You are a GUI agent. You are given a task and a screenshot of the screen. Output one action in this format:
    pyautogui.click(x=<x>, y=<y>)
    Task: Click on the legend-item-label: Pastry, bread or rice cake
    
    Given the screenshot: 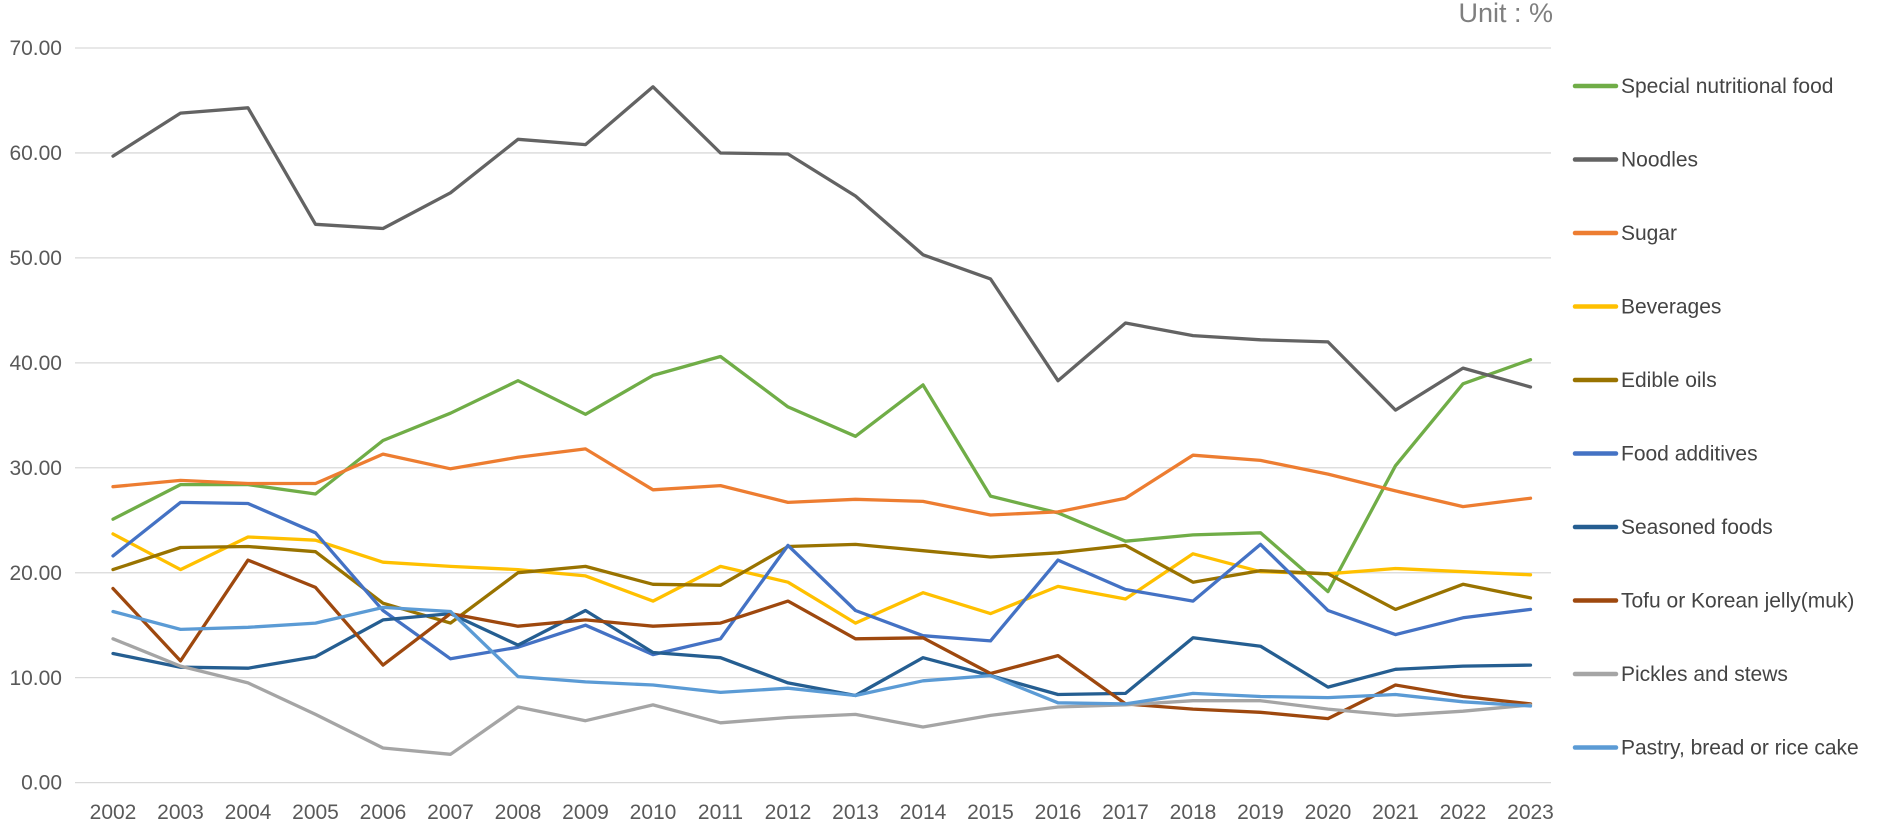 What is the action you would take?
    pyautogui.click(x=1740, y=748)
    